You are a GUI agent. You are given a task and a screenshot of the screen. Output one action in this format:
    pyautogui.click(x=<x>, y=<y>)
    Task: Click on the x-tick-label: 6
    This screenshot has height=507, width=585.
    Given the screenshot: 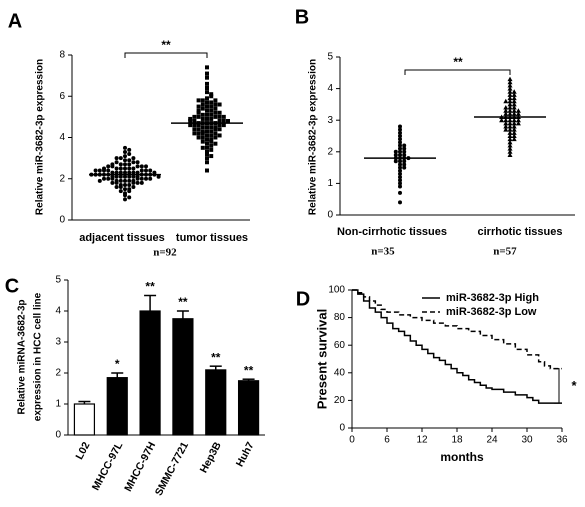 What is the action you would take?
    pyautogui.click(x=387, y=440)
    